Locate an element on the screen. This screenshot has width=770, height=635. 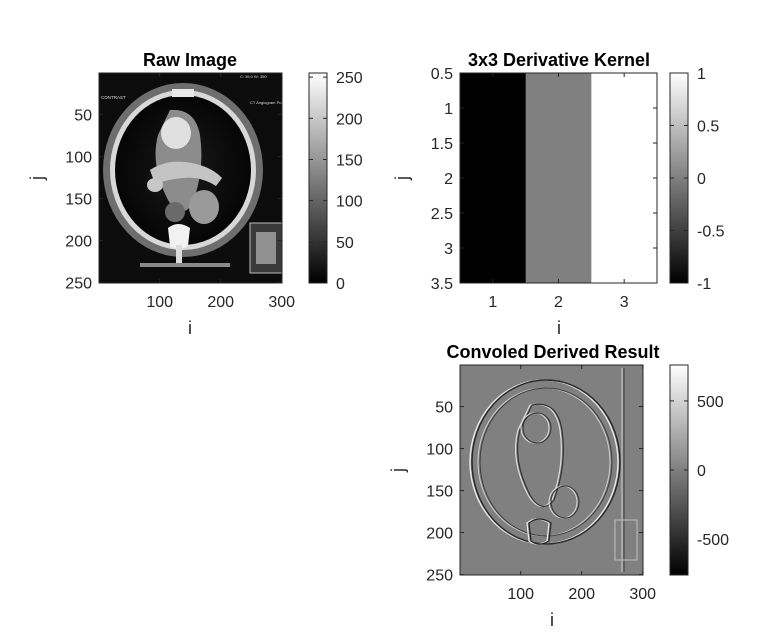
outer-body-edge-dark is located at coordinates (546, 462).